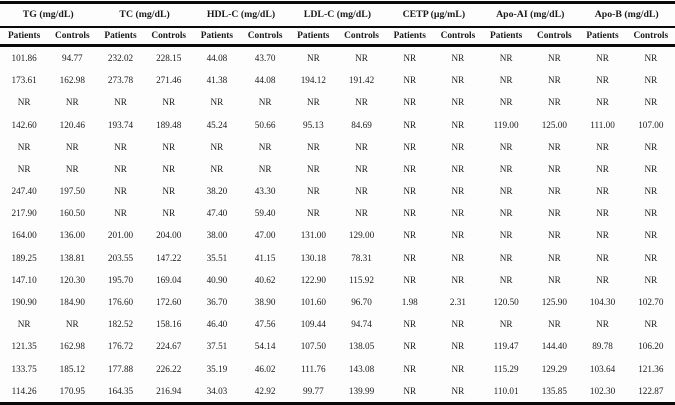  Describe the element at coordinates (361, 368) in the screenshot. I see `table-cell: 143.08` at that location.